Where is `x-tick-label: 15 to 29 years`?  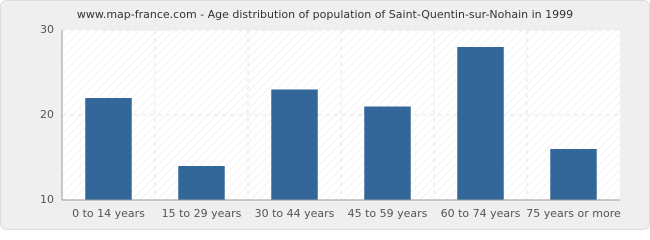
x-tick-label: 15 to 29 years is located at coordinates (202, 213).